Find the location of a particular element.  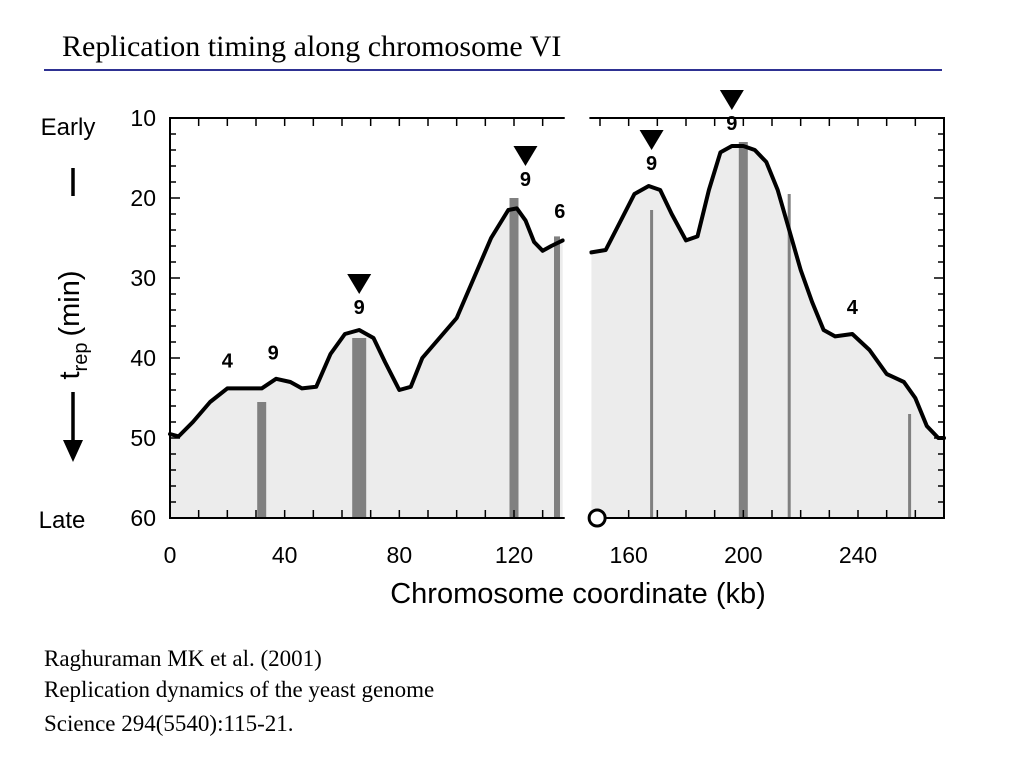

x-tick-label: 240 is located at coordinates (858, 555).